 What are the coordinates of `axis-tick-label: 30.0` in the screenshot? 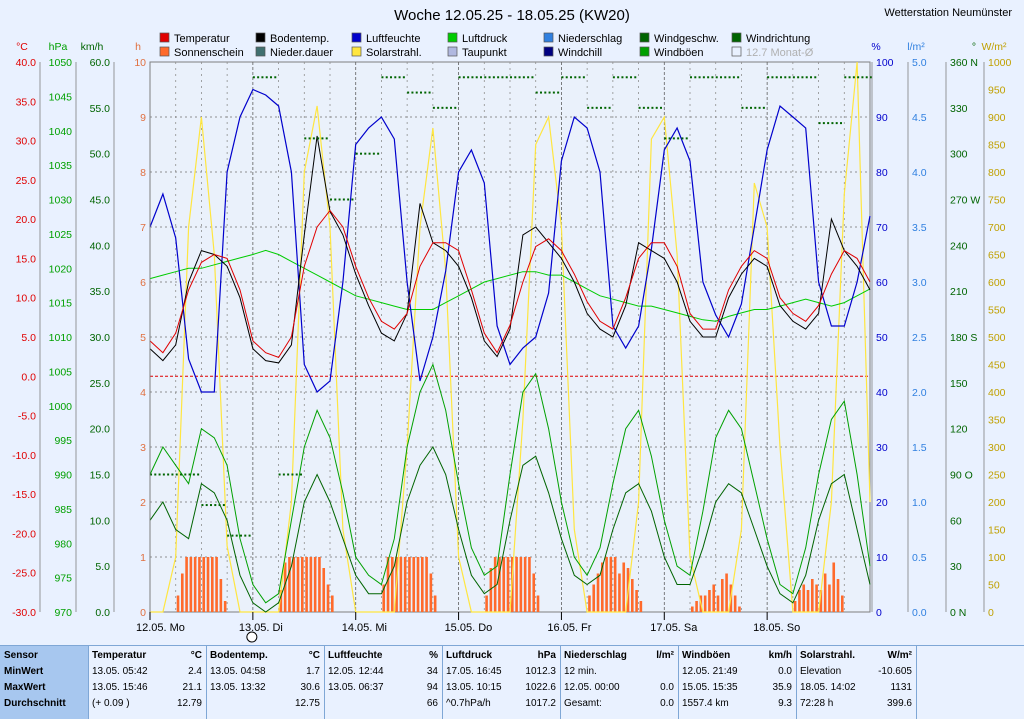 It's located at (100, 338).